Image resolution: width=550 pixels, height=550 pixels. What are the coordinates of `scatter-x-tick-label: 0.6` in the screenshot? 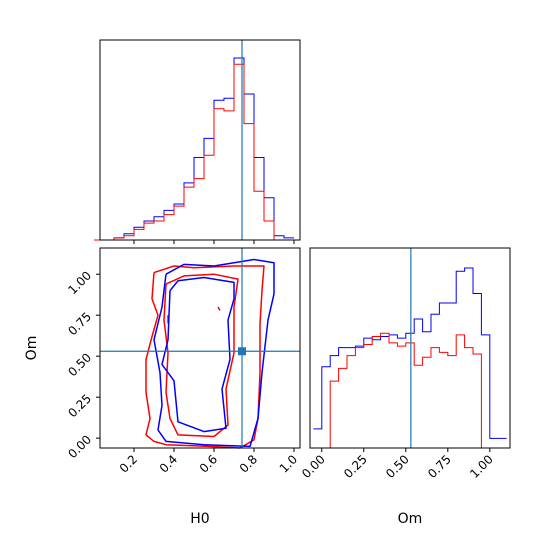 It's located at (208, 463).